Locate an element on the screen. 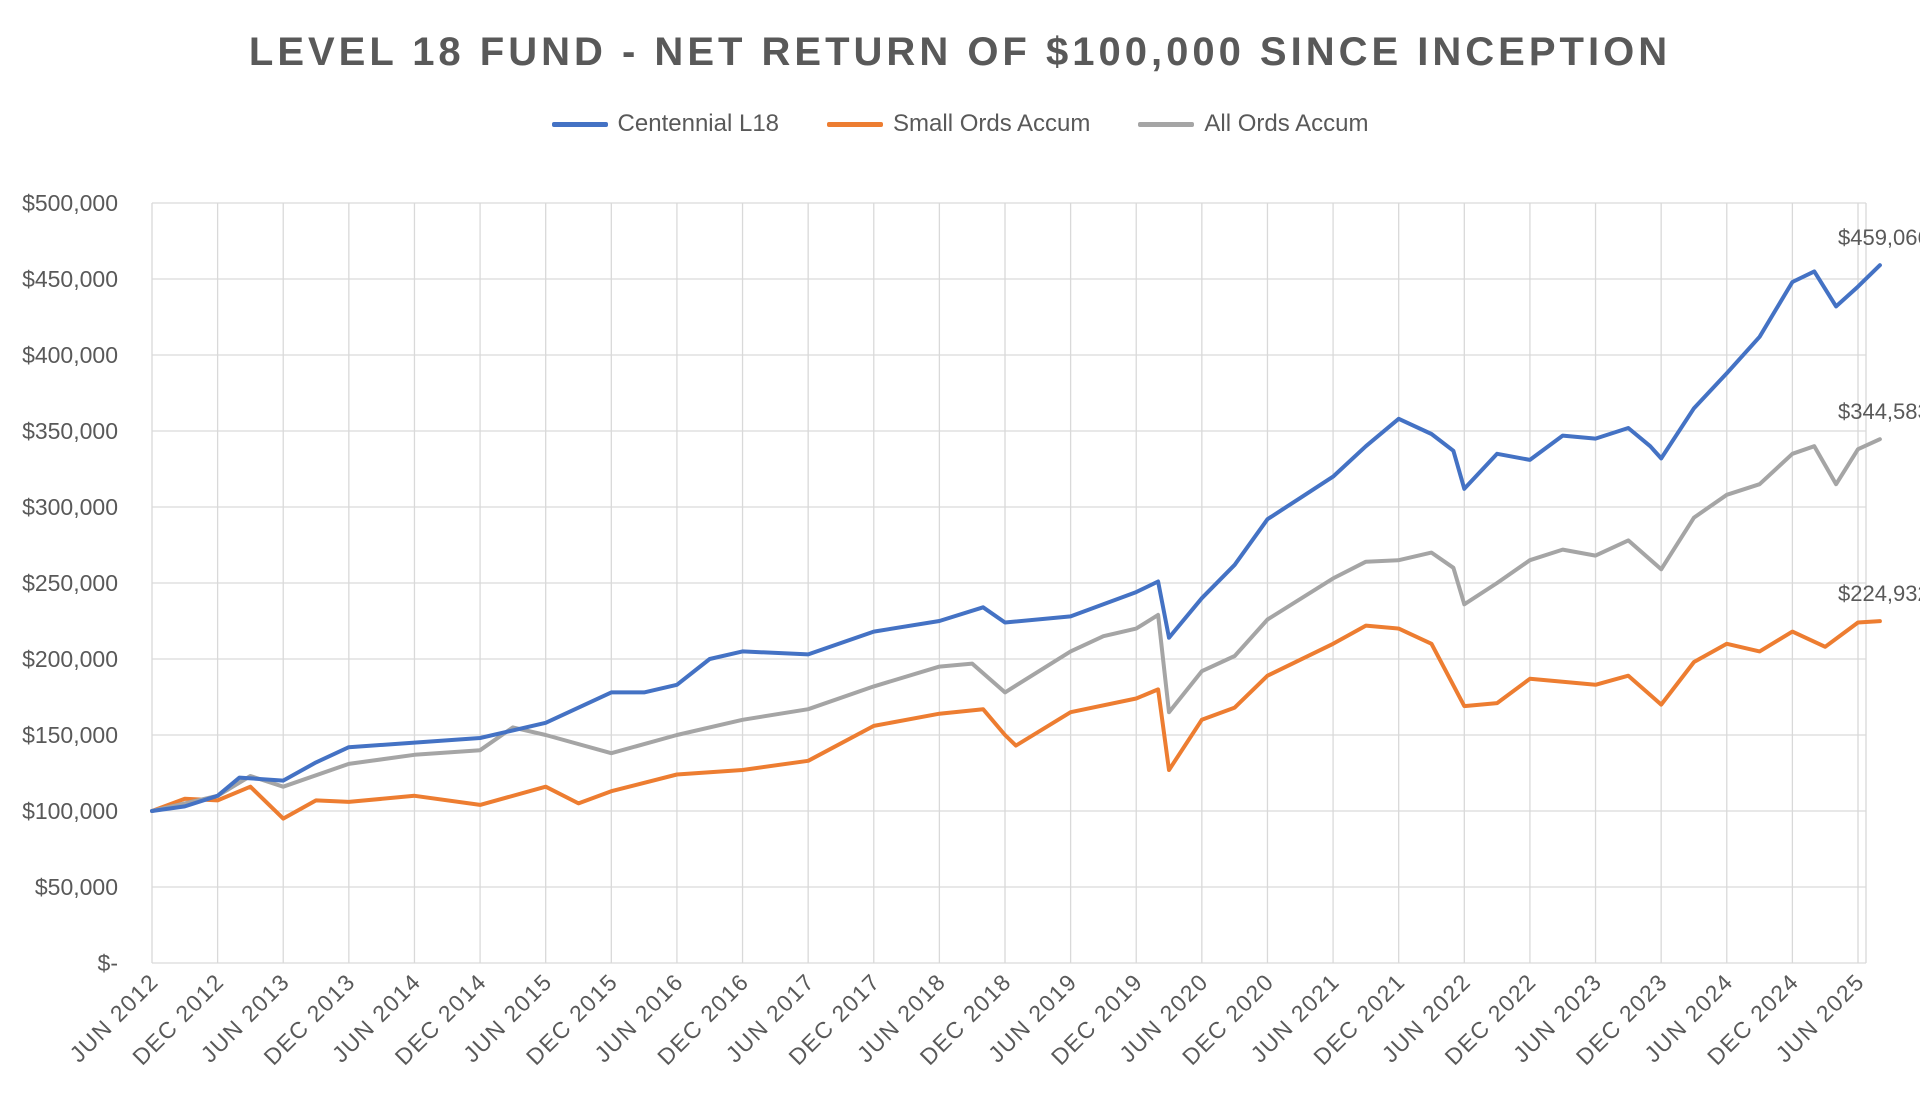 This screenshot has height=1096, width=1920. y-tick-label: $400,000 is located at coordinates (70, 355).